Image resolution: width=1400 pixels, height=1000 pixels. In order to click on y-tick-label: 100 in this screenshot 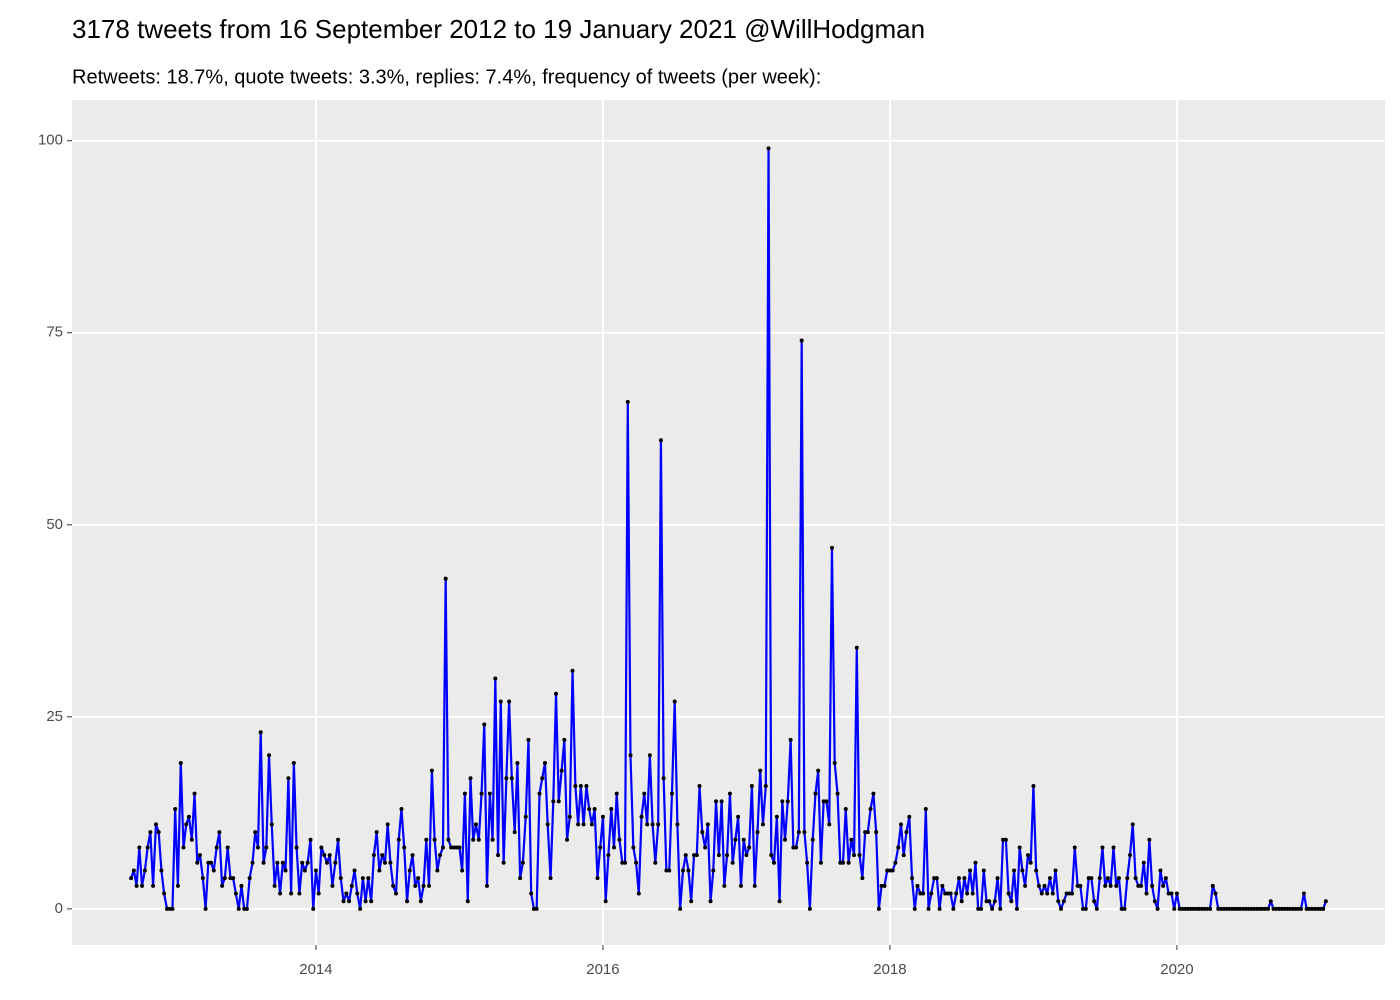, I will do `click(50, 140)`.